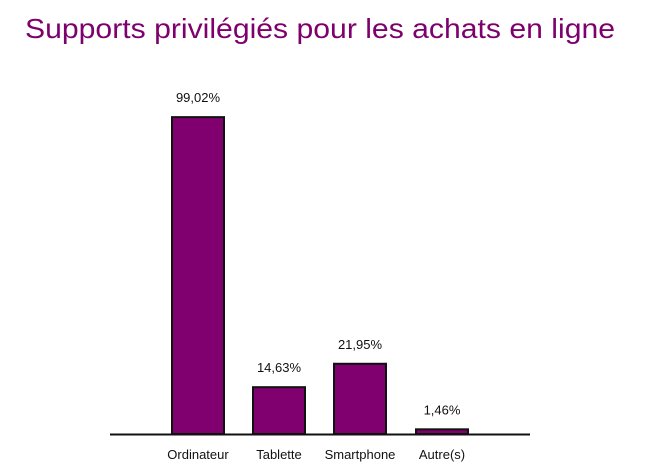 The image size is (648, 470). Describe the element at coordinates (442, 409) in the screenshot. I see `data-label: 1,46%` at that location.